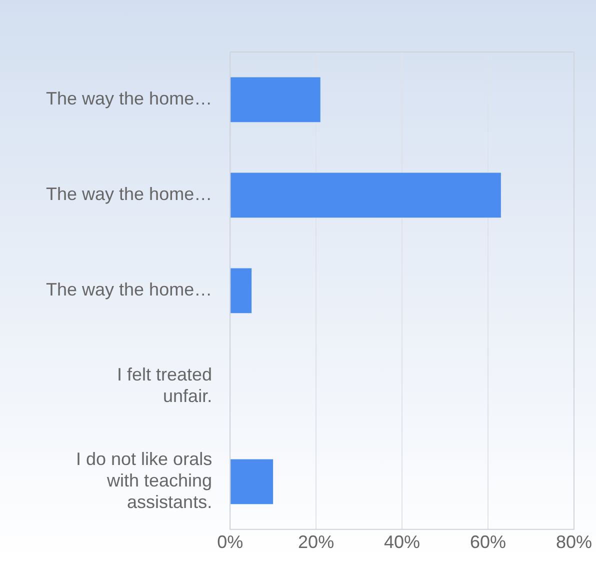 The width and height of the screenshot is (596, 561). I want to click on x-tick-label: 40%, so click(402, 542).